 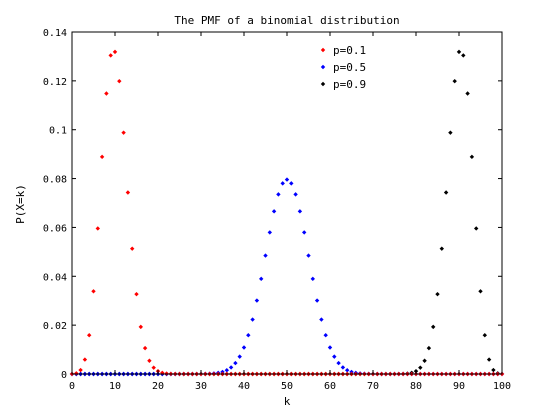 What do you see at coordinates (55, 33) in the screenshot?
I see `y-tick-label: 0.14` at bounding box center [55, 33].